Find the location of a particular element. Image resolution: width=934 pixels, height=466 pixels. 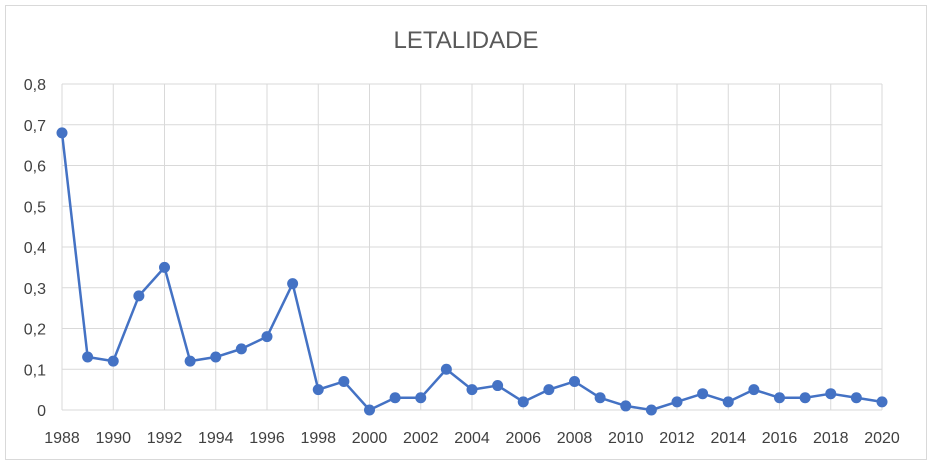

x-tick-label: 2000 is located at coordinates (370, 438).